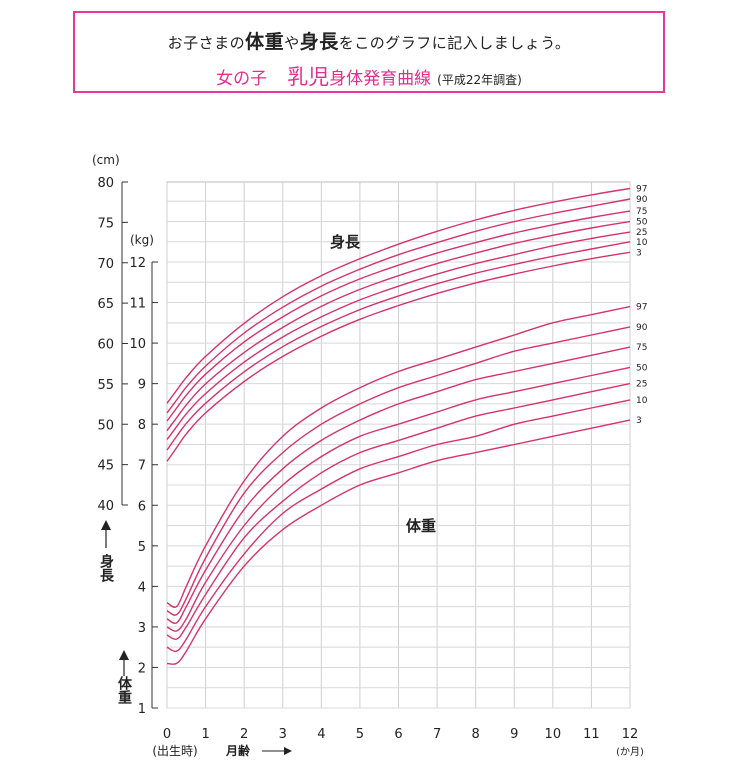  What do you see at coordinates (630, 734) in the screenshot?
I see `x-tick-label: 12` at bounding box center [630, 734].